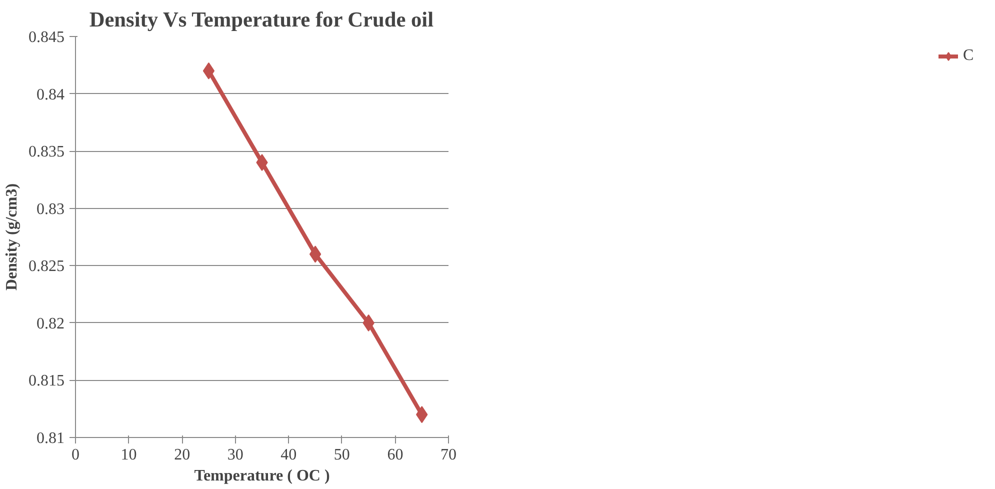  I want to click on x-tick-label: 10, so click(128, 455).